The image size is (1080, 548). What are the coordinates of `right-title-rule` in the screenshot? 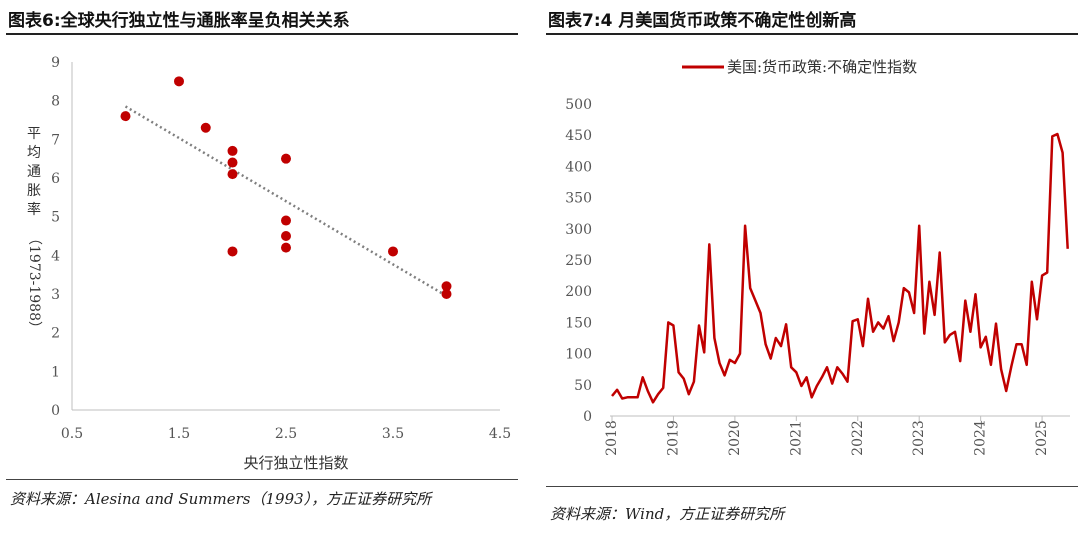 It's located at (812, 34).